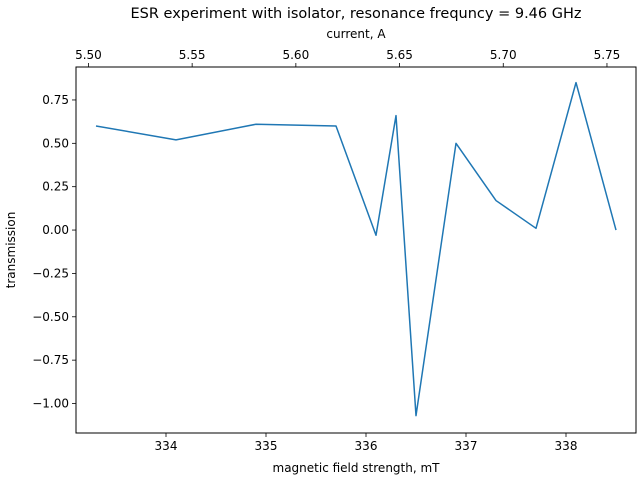  What do you see at coordinates (55, 230) in the screenshot?
I see `y-tick-label: 0.00` at bounding box center [55, 230].